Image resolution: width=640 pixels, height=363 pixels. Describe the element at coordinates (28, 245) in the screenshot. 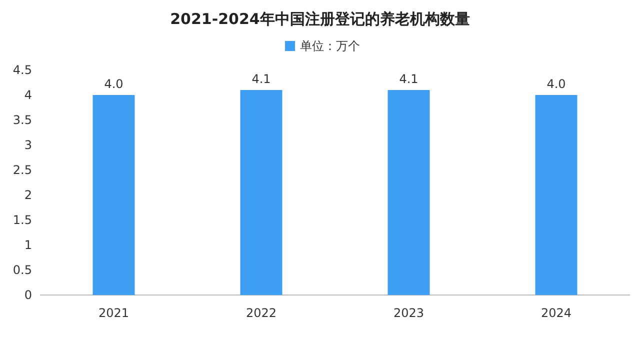

I see `y-tick-label: 1` at that location.